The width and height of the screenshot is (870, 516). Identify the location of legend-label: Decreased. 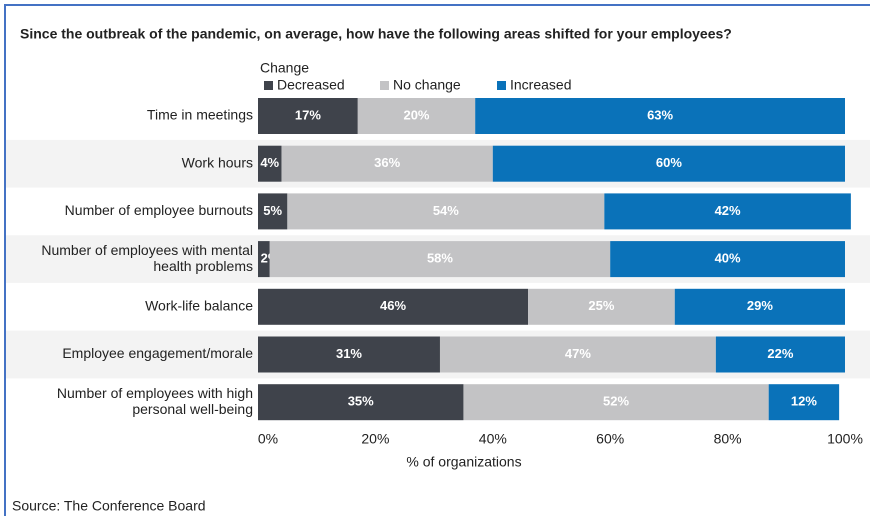
(311, 85).